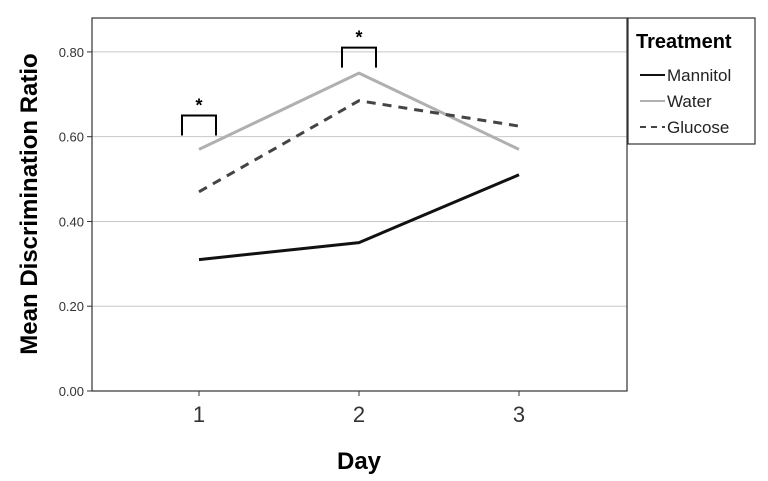 This screenshot has width=768, height=481. What do you see at coordinates (71, 52) in the screenshot?
I see `y-tick-label: 0.80` at bounding box center [71, 52].